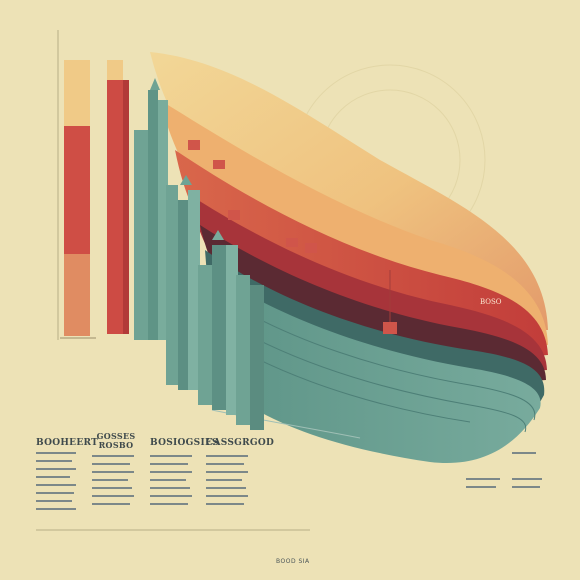 The image size is (580, 580). I want to click on teal-towers, so click(199, 254).